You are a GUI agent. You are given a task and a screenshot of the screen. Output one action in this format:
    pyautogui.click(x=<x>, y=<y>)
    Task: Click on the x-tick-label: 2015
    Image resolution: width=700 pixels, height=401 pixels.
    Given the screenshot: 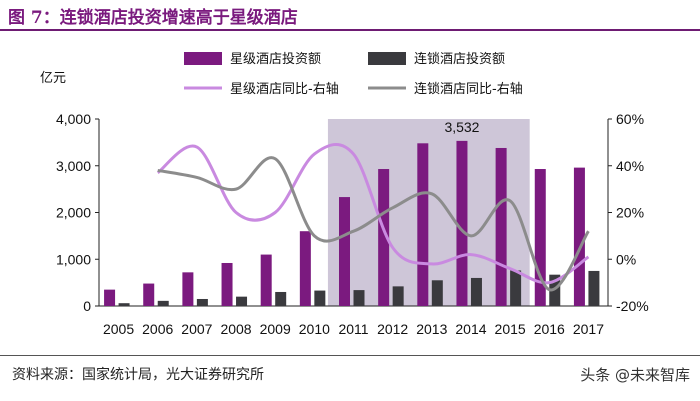 What is the action you would take?
    pyautogui.click(x=510, y=329)
    